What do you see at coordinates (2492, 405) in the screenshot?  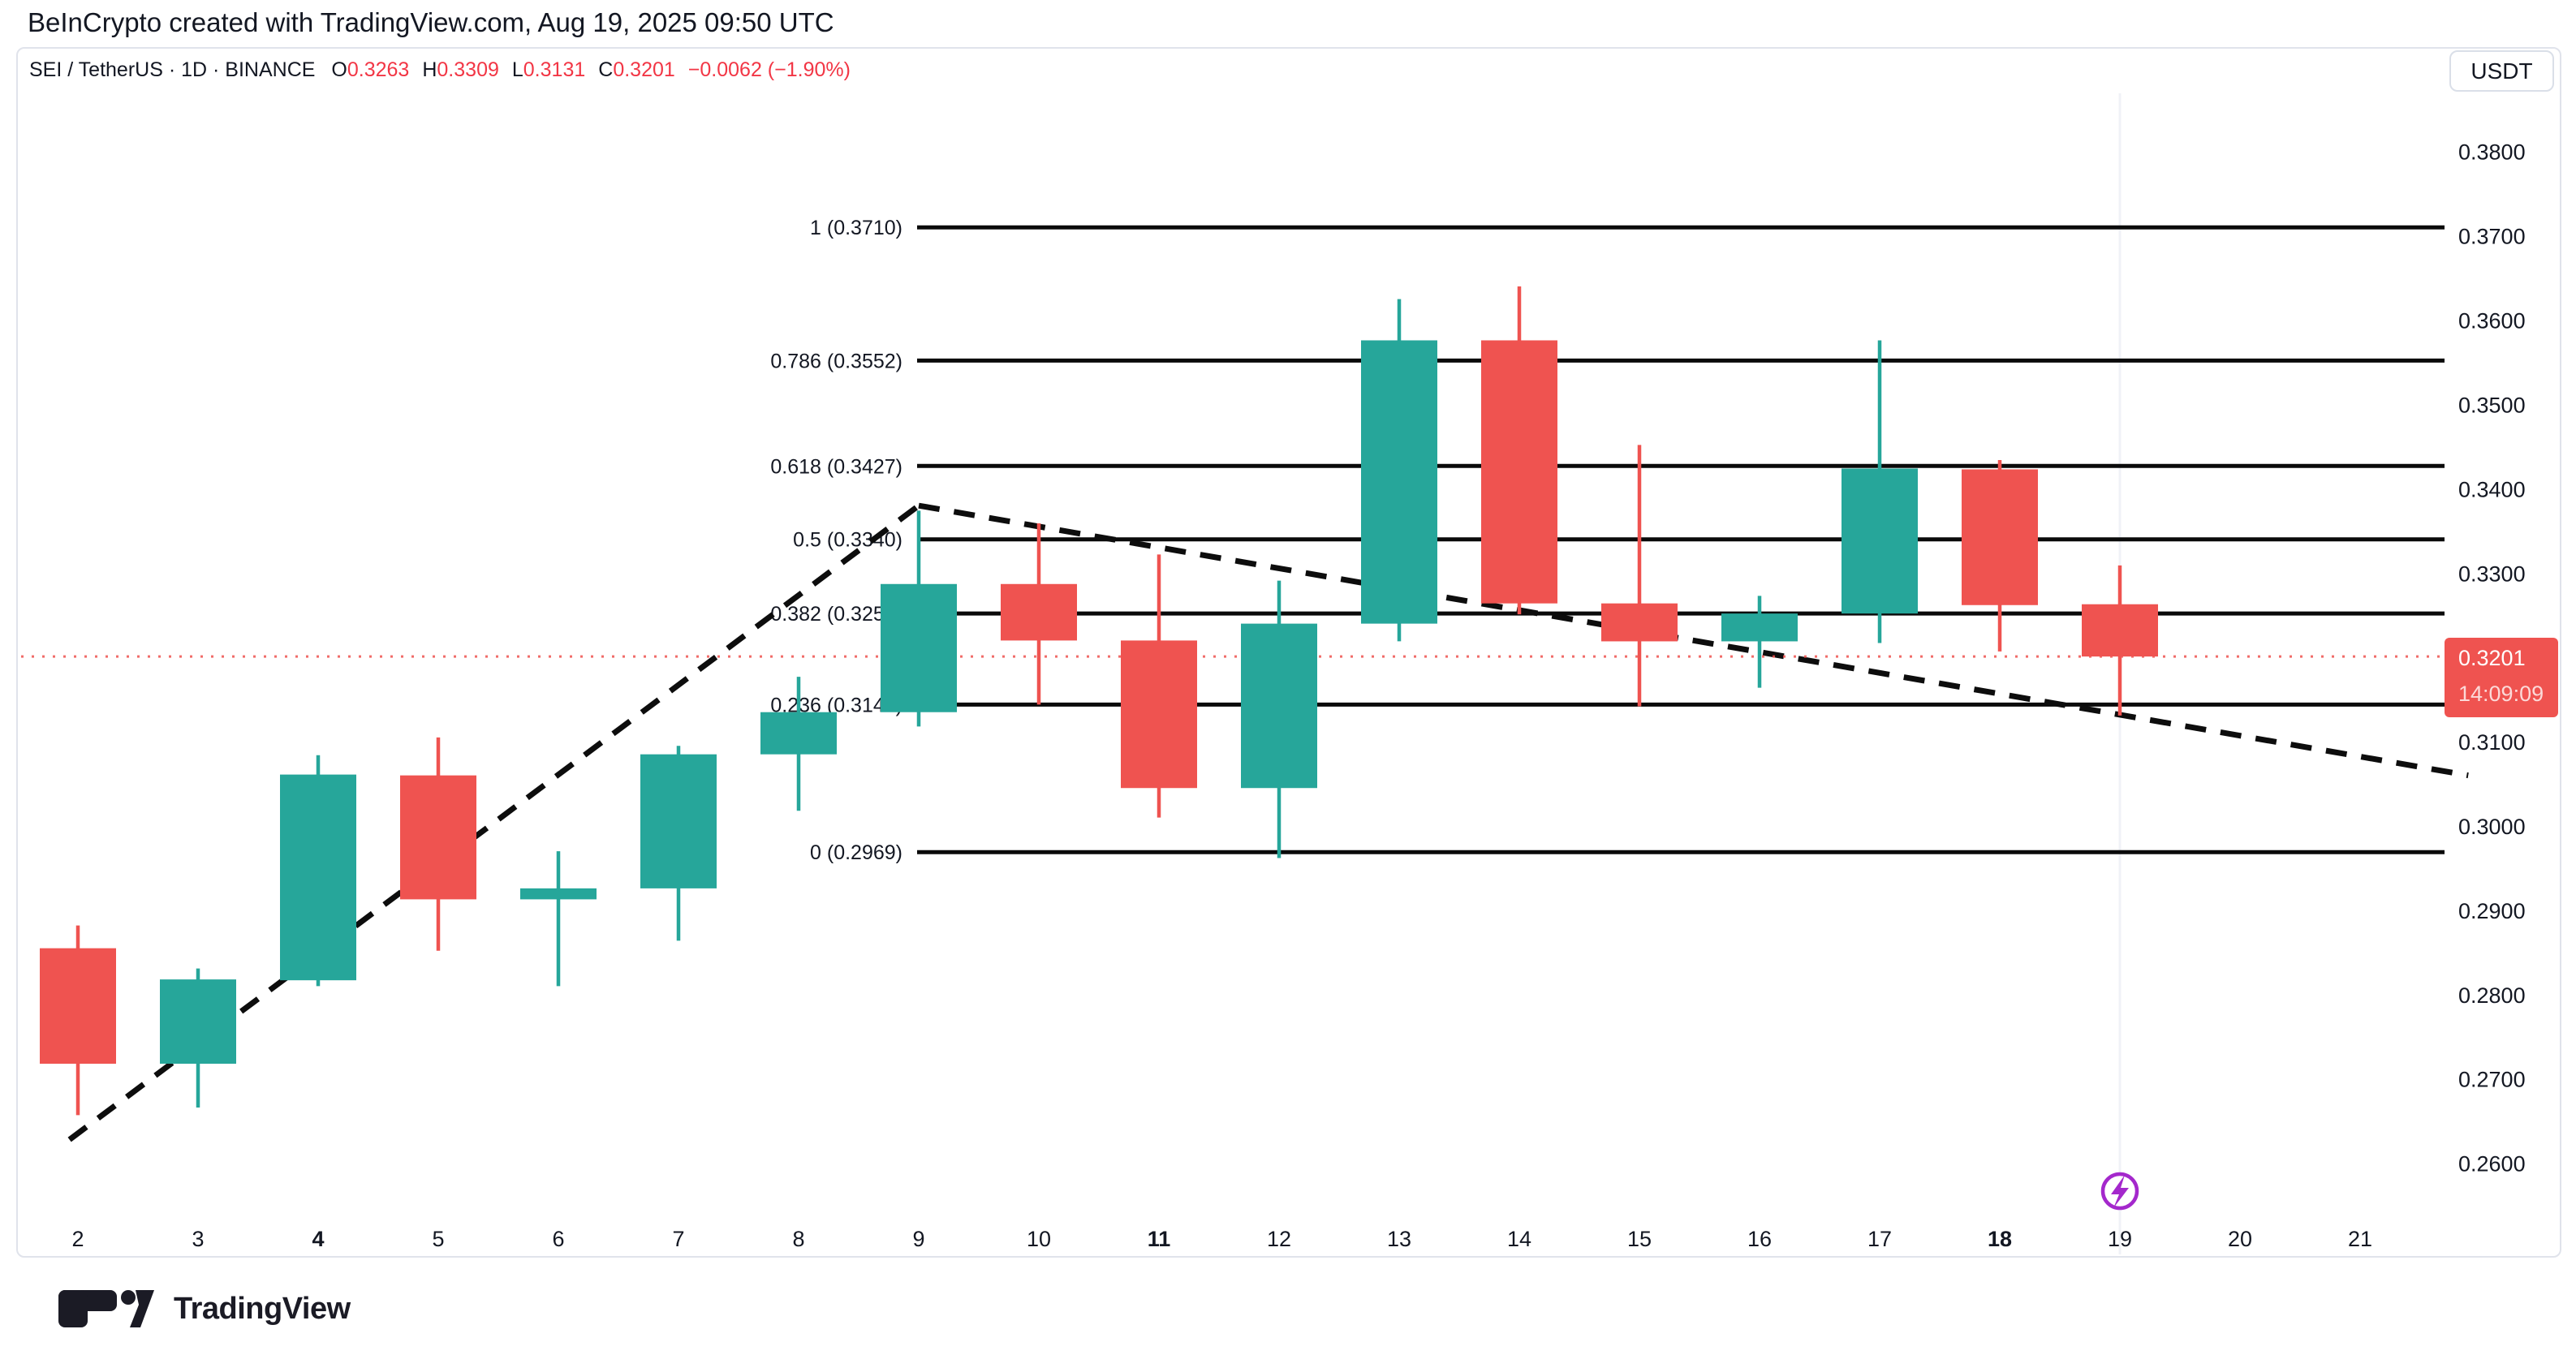 I see `price-tick-0.3500: 0.3500` at bounding box center [2492, 405].